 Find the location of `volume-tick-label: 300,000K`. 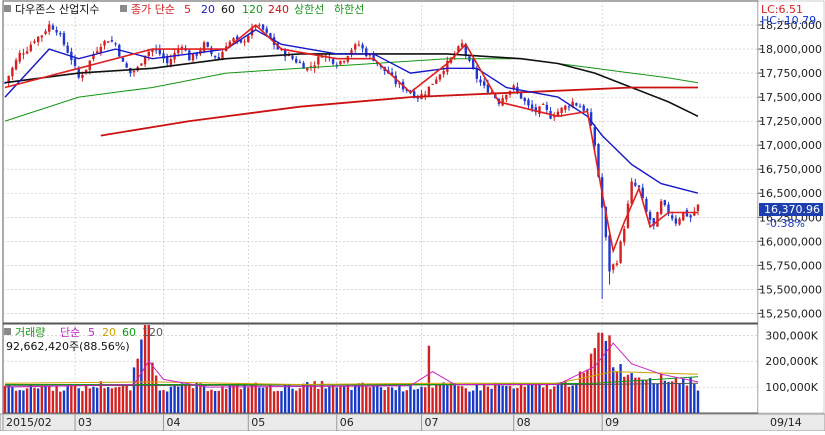

volume-tick-label: 300,000K is located at coordinates (791, 335).